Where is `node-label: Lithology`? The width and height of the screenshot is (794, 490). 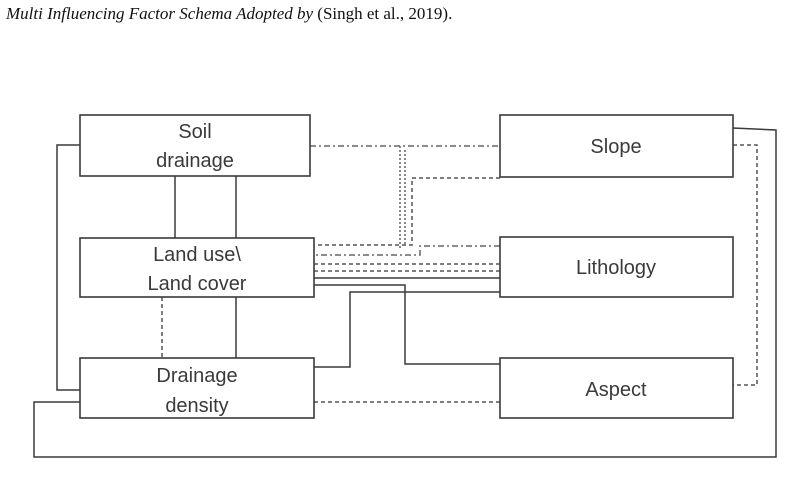
node-label: Lithology is located at coordinates (616, 268).